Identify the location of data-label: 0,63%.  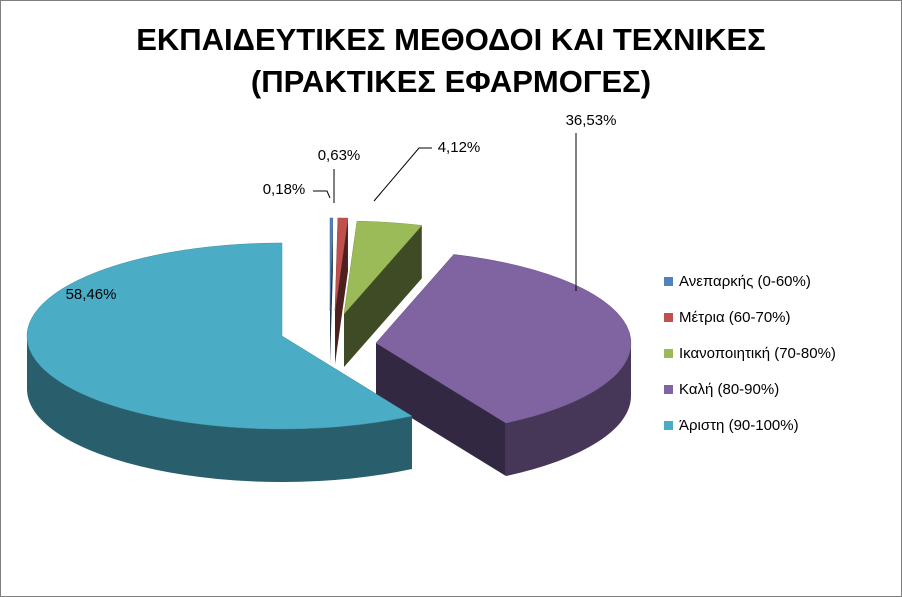
(339, 155).